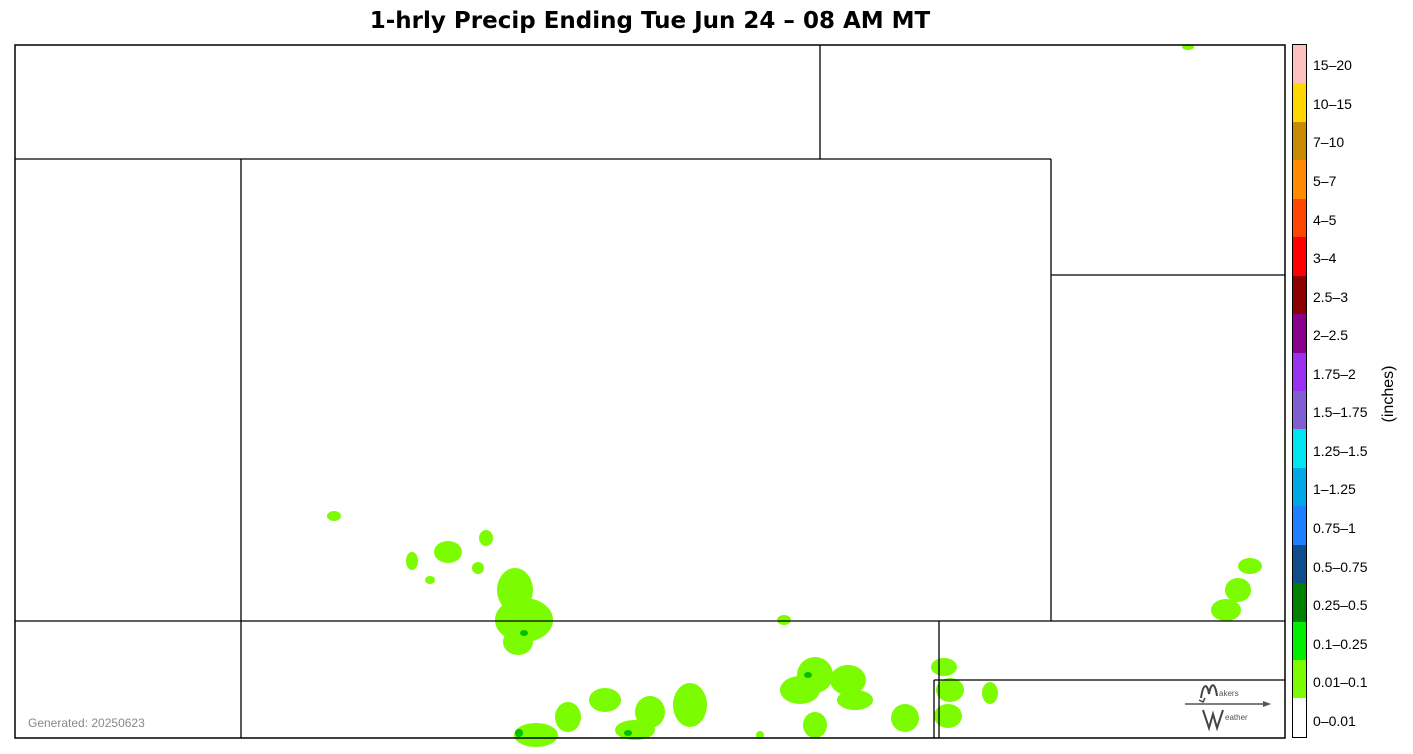 Image resolution: width=1413 pixels, height=754 pixels. What do you see at coordinates (1388, 394) in the screenshot?
I see `unit-label: (inches)` at bounding box center [1388, 394].